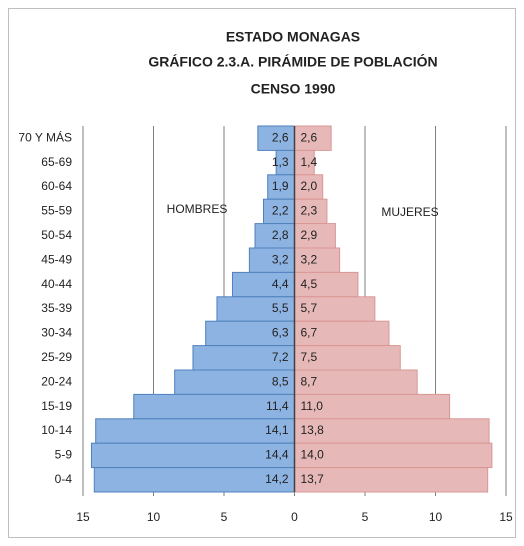 The width and height of the screenshot is (524, 546). I want to click on data-label: 2,3, so click(309, 211).